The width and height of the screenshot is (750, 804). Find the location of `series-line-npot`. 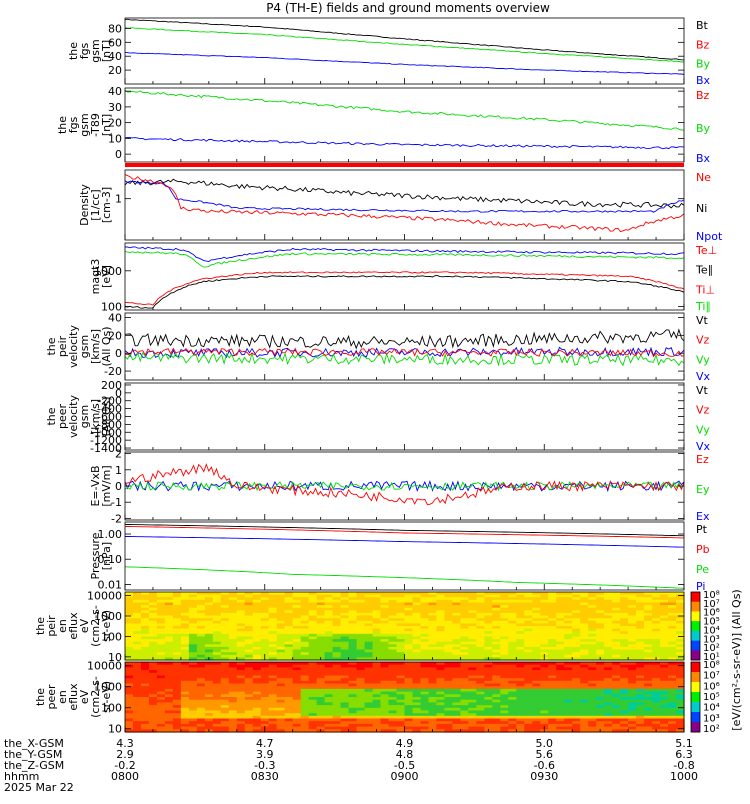

series-line-npot is located at coordinates (404, 196).